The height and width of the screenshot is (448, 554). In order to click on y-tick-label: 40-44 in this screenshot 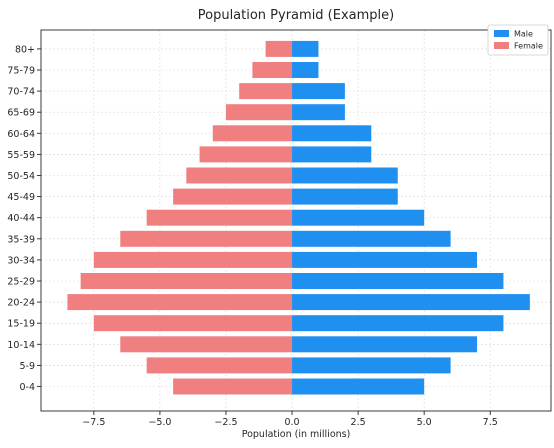, I will do `click(21, 218)`.